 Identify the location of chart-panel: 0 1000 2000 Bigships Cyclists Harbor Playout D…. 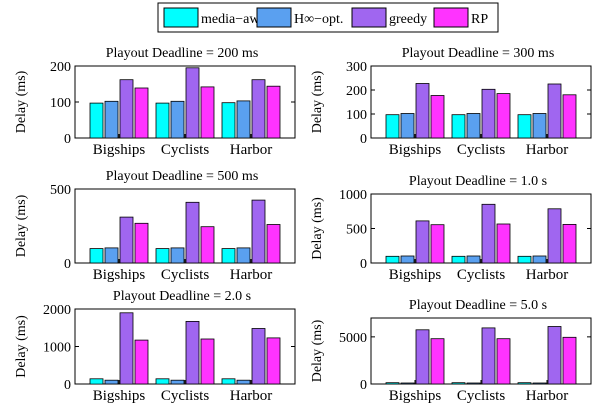
(155, 346).